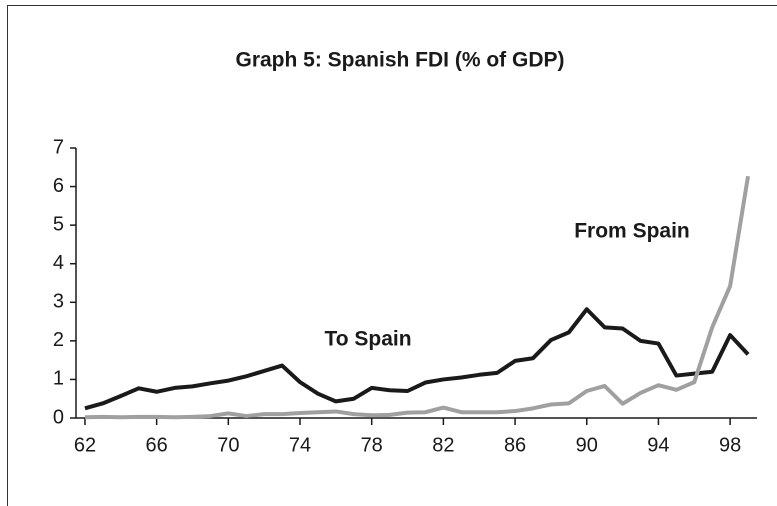  I want to click on chart-title: Graph 5: Spanish FDI (% of GDP), so click(399, 60).